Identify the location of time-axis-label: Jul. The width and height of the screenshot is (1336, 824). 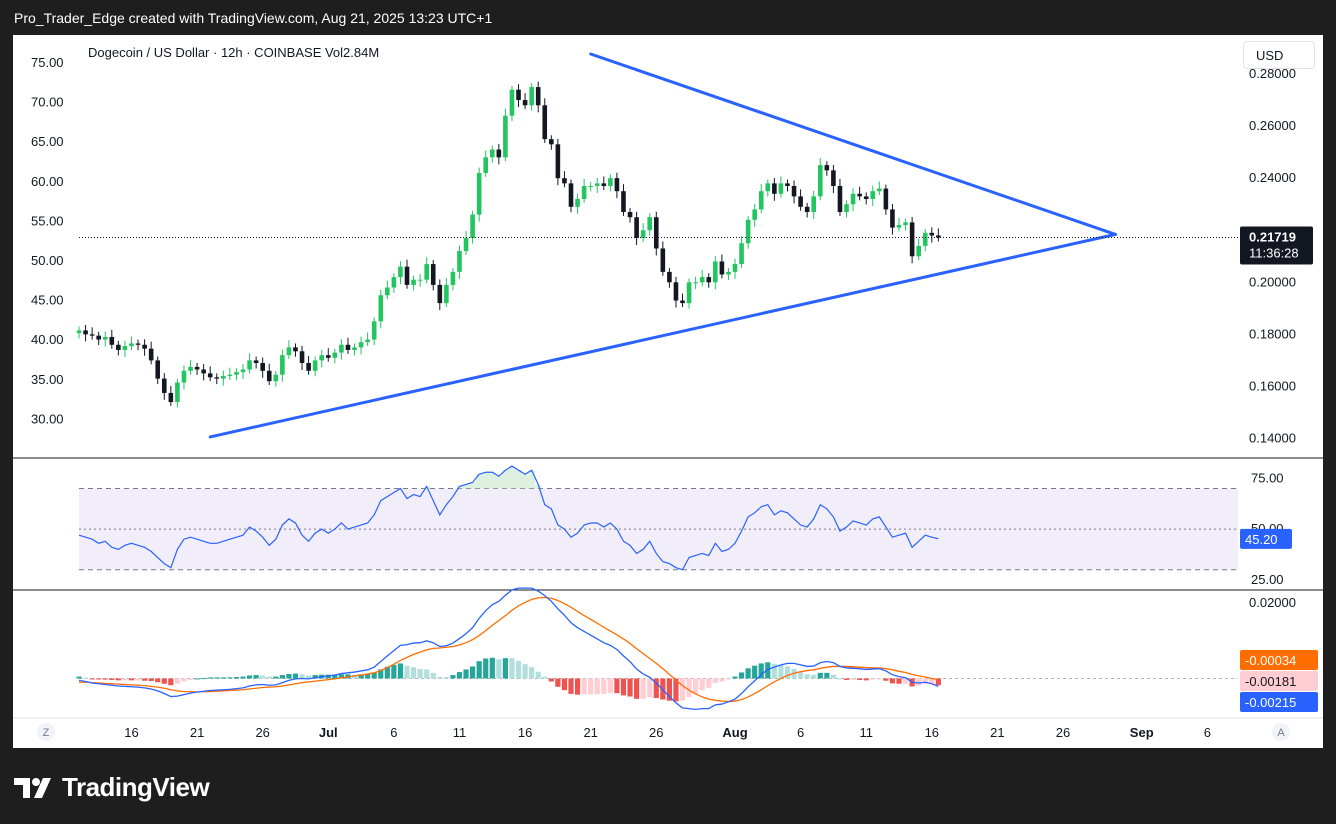
(328, 732).